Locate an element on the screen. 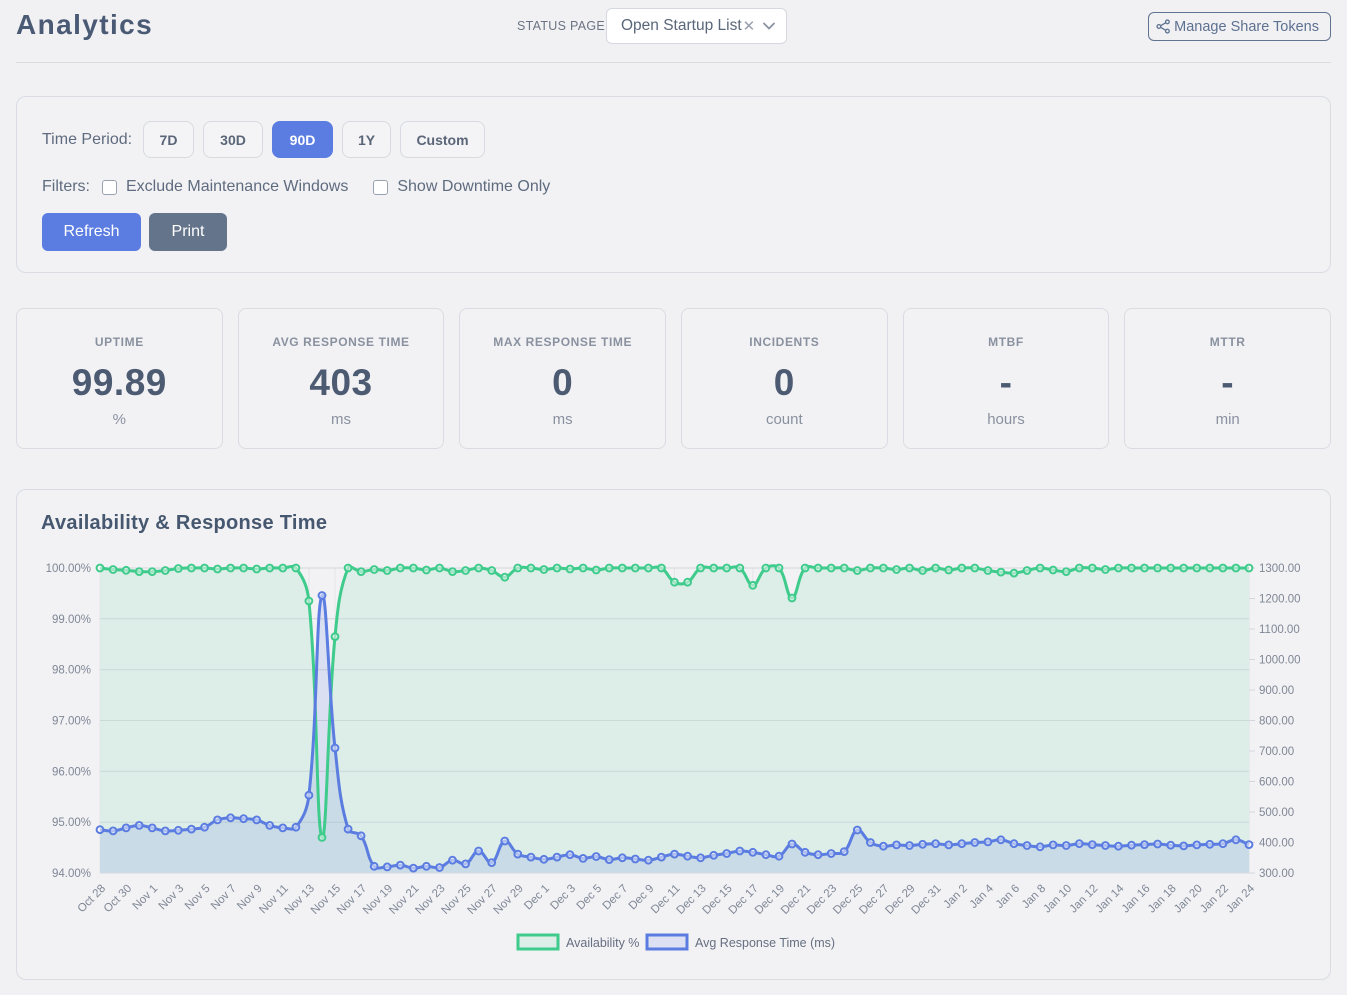 The image size is (1347, 995). svg-text: Nov 1 is located at coordinates (146, 898).